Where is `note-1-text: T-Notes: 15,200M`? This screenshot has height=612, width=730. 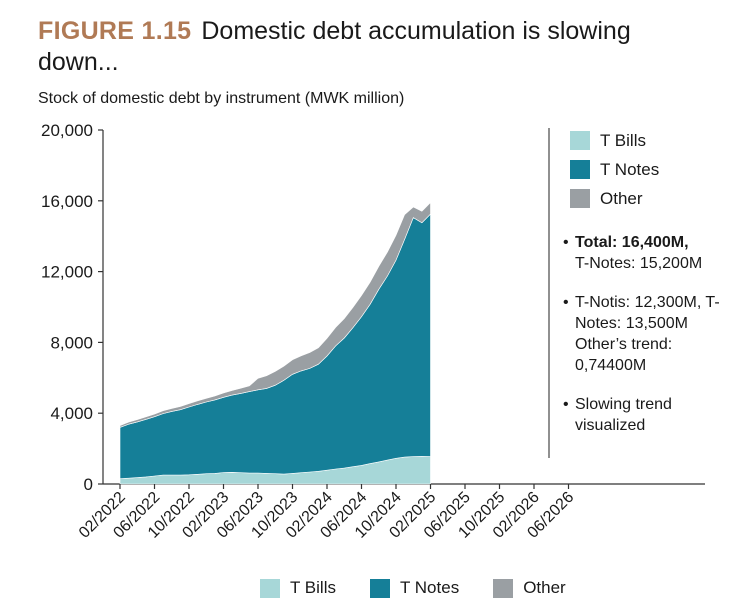 note-1-text: T-Notes: 15,200M is located at coordinates (639, 263).